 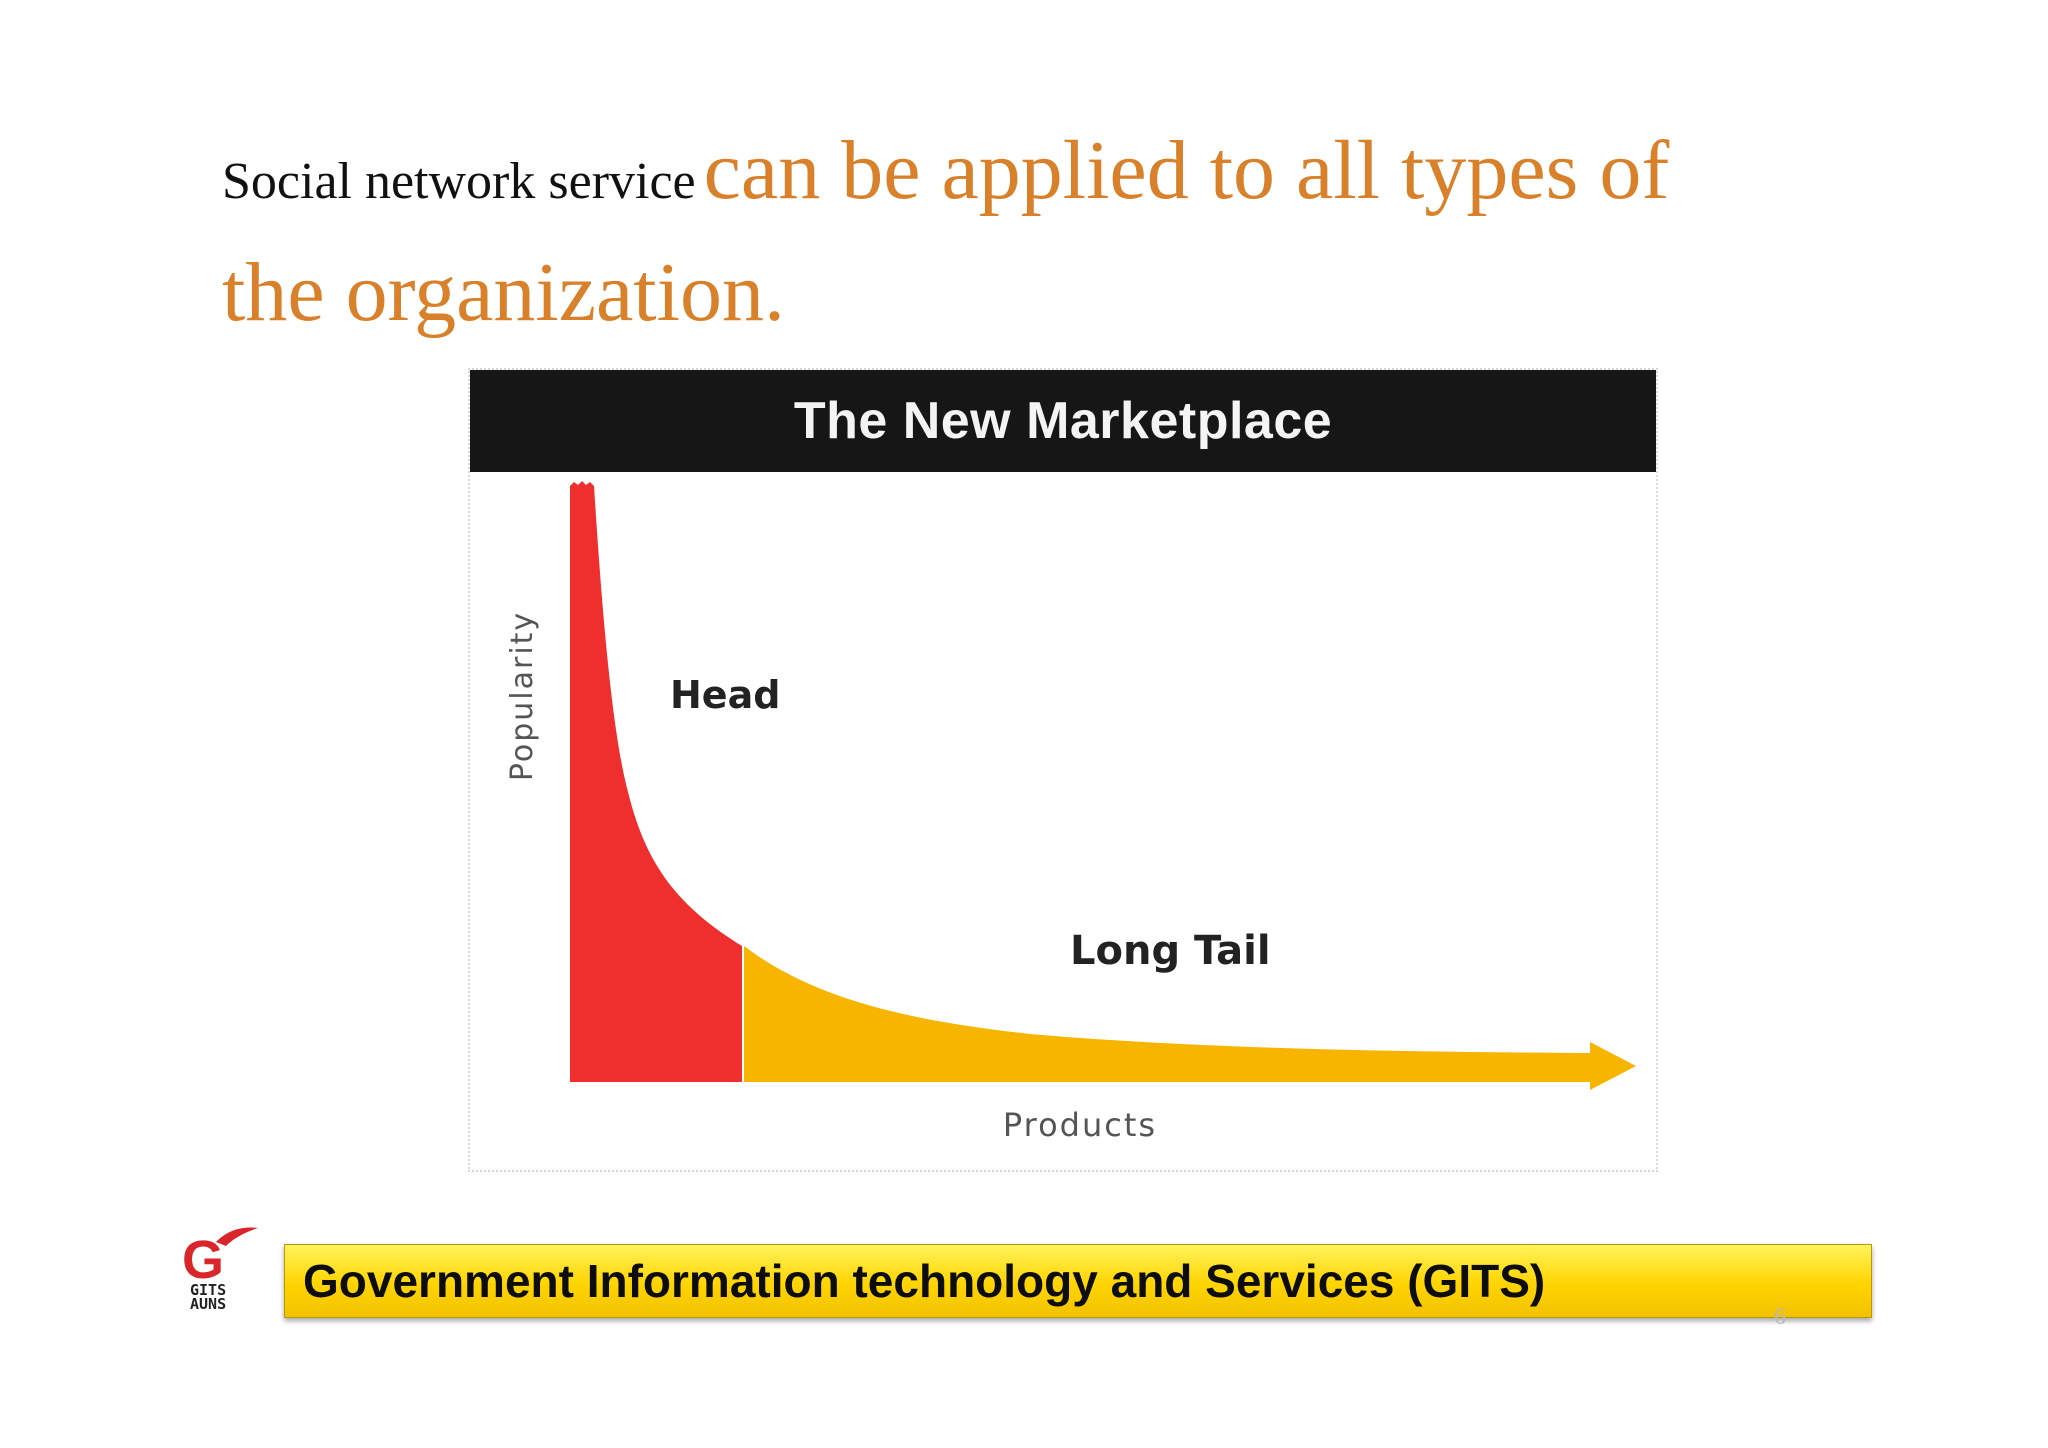 What do you see at coordinates (208, 1303) in the screenshot?
I see `logo-text-line2: AUNS` at bounding box center [208, 1303].